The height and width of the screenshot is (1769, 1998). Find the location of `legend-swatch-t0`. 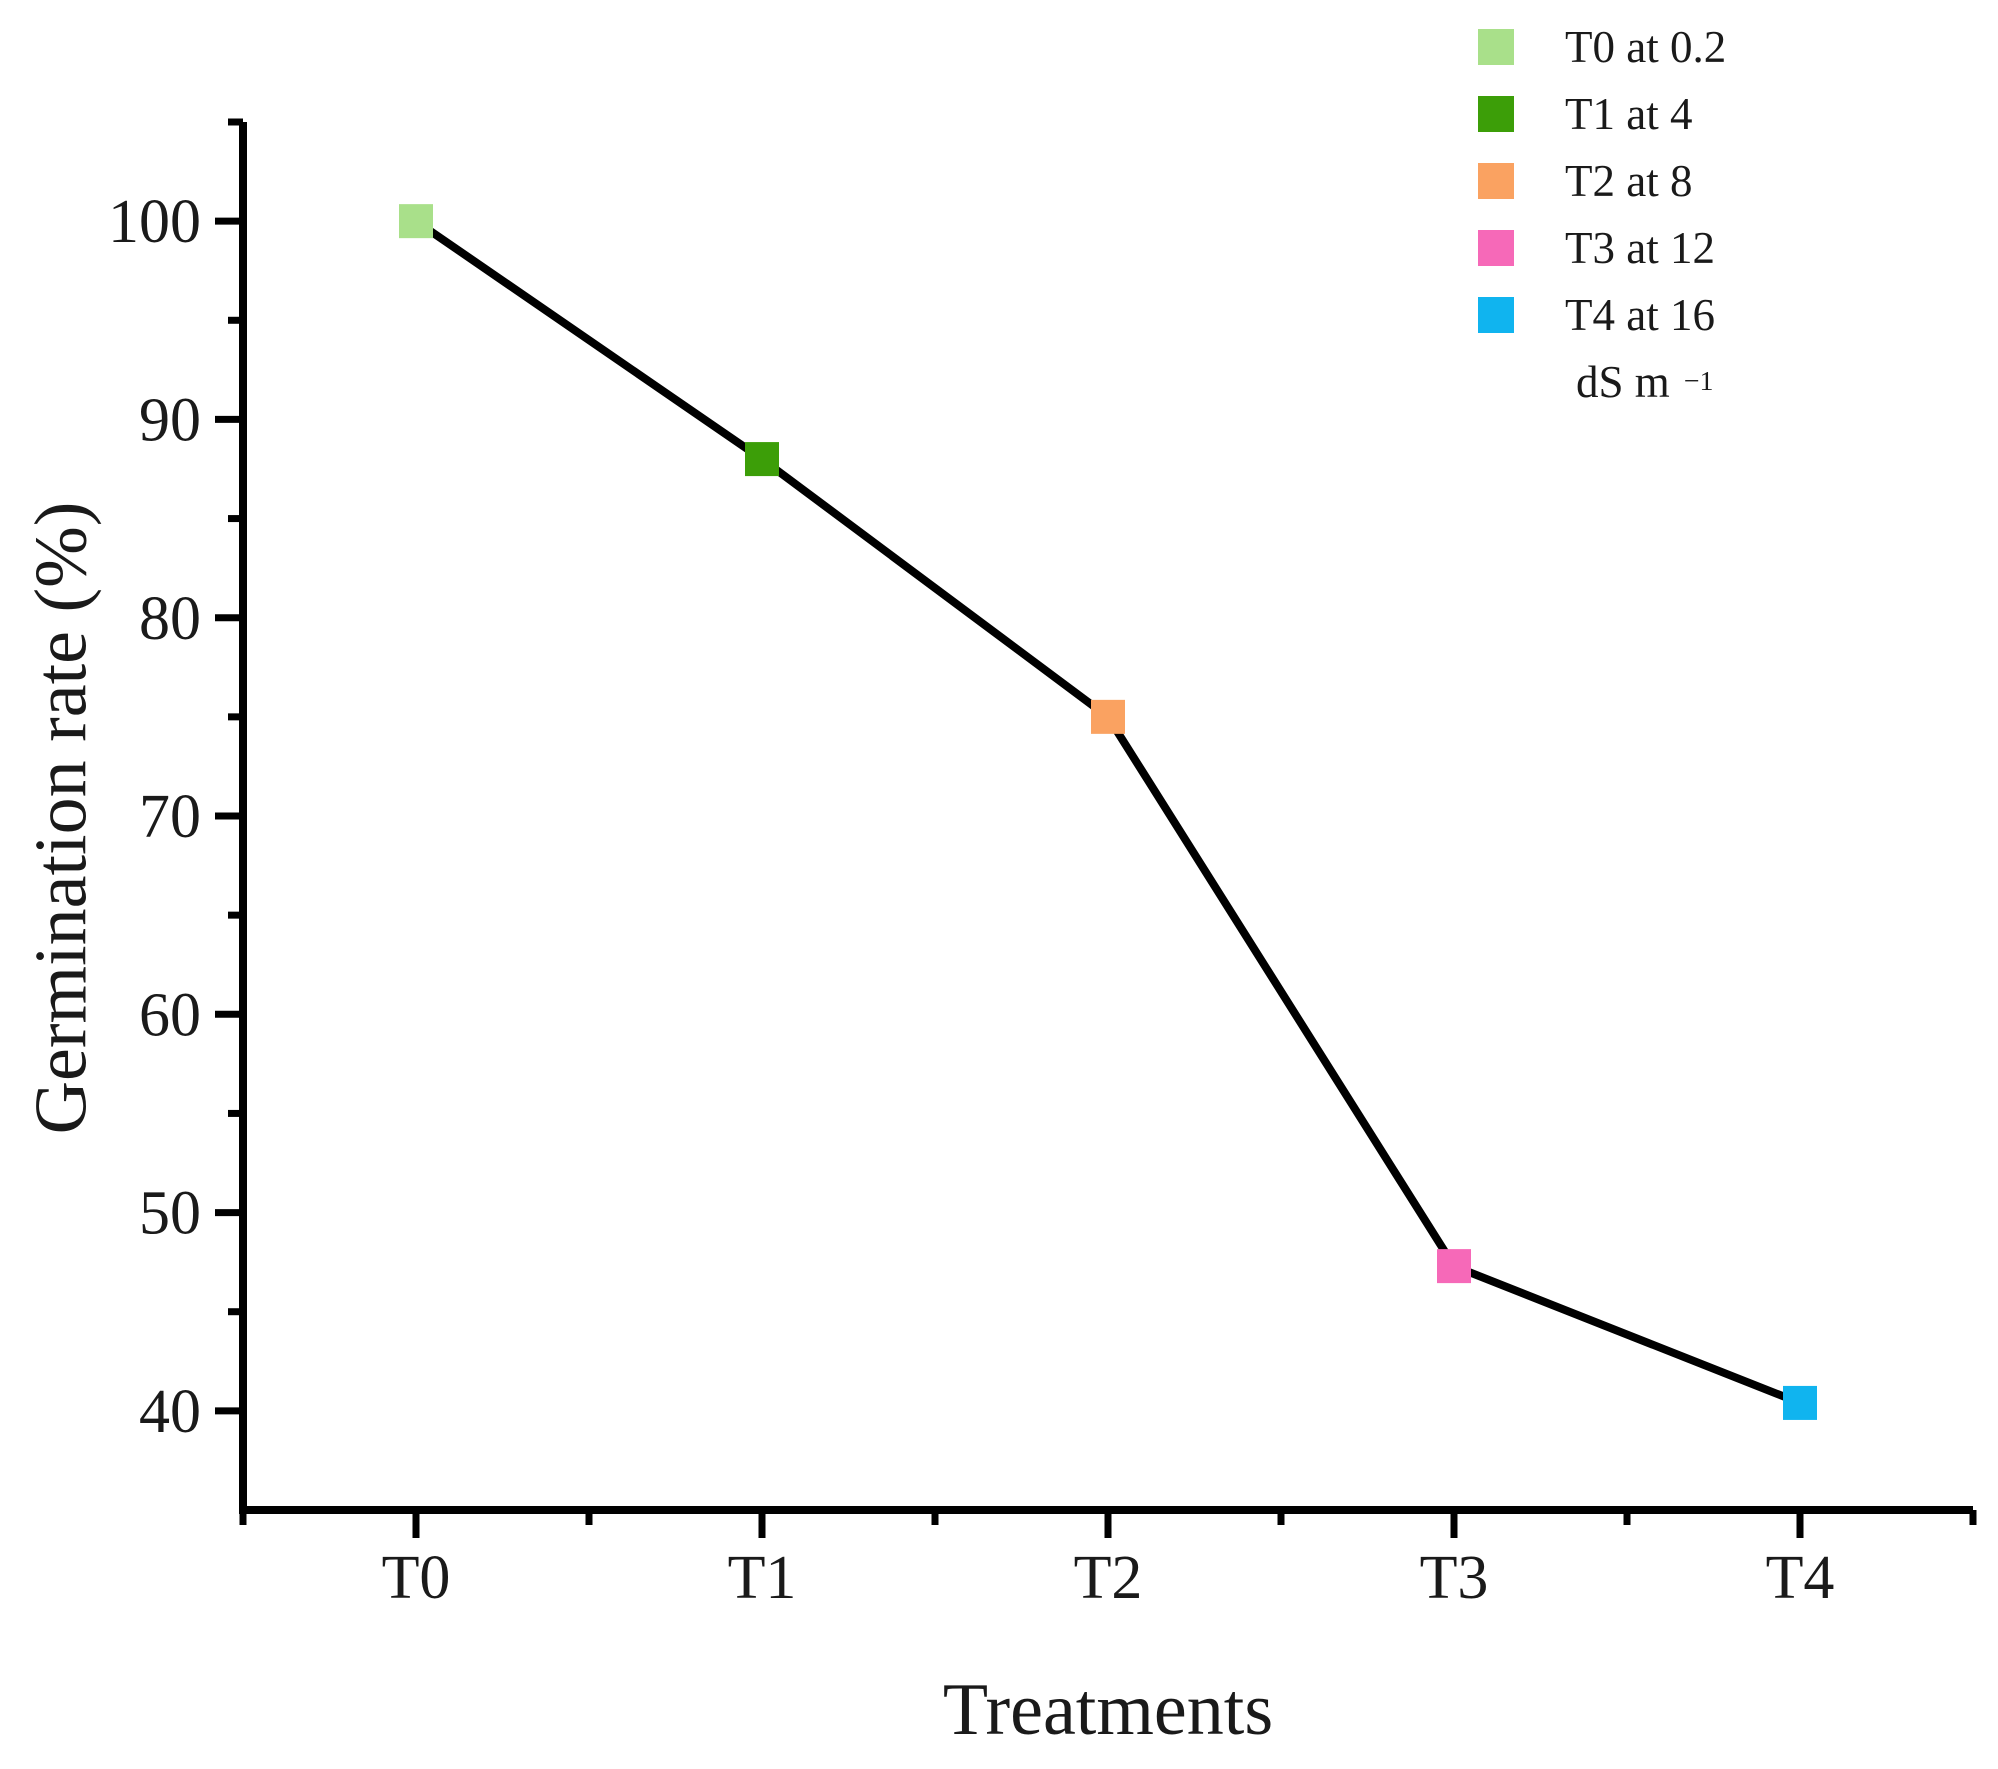

legend-swatch-t0 is located at coordinates (1496, 46).